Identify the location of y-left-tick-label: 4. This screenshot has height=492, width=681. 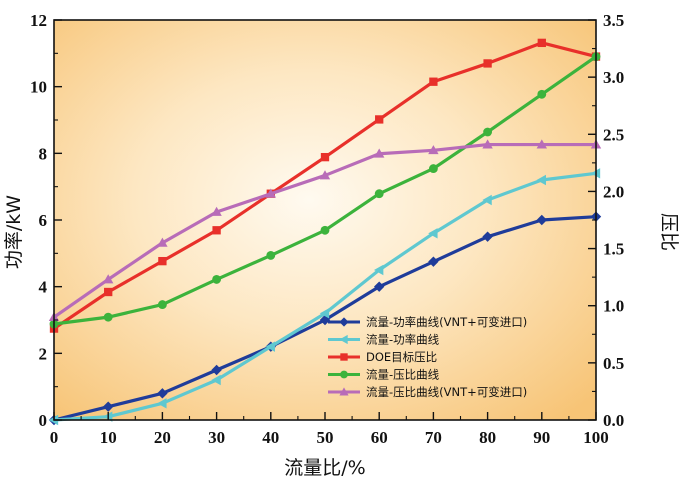
(43, 287).